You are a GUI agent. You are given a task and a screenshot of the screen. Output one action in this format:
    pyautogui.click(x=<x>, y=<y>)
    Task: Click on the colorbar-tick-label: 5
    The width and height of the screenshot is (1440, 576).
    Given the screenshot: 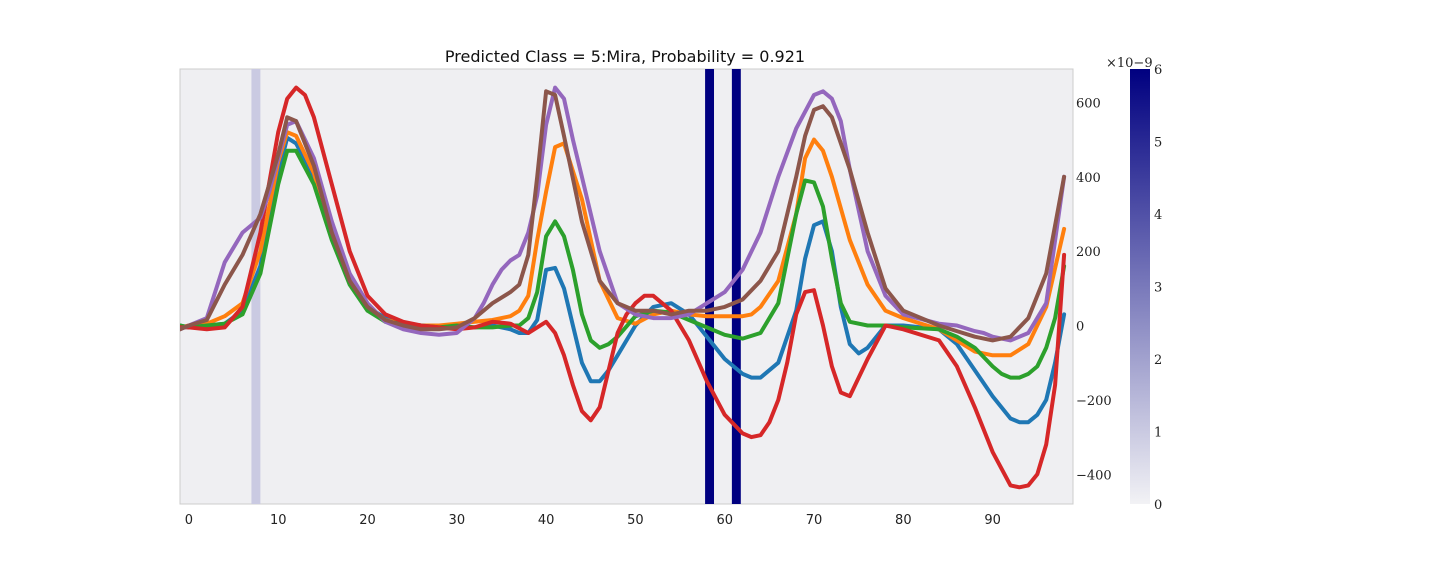 What is the action you would take?
    pyautogui.click(x=1158, y=143)
    